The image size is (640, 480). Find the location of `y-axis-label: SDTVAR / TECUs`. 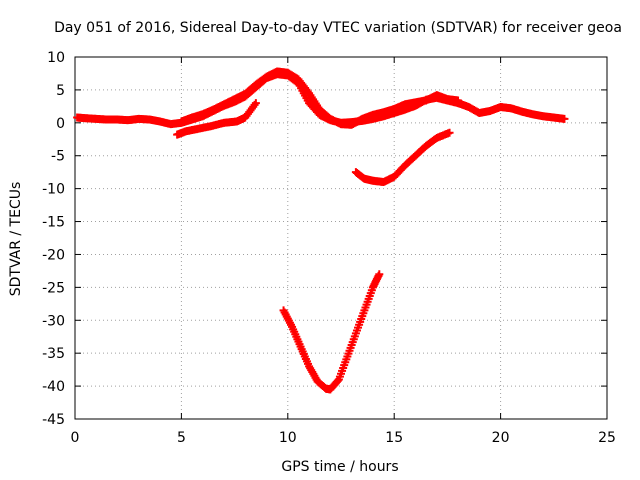

y-axis-label: SDTVAR / TECUs is located at coordinates (16, 239).